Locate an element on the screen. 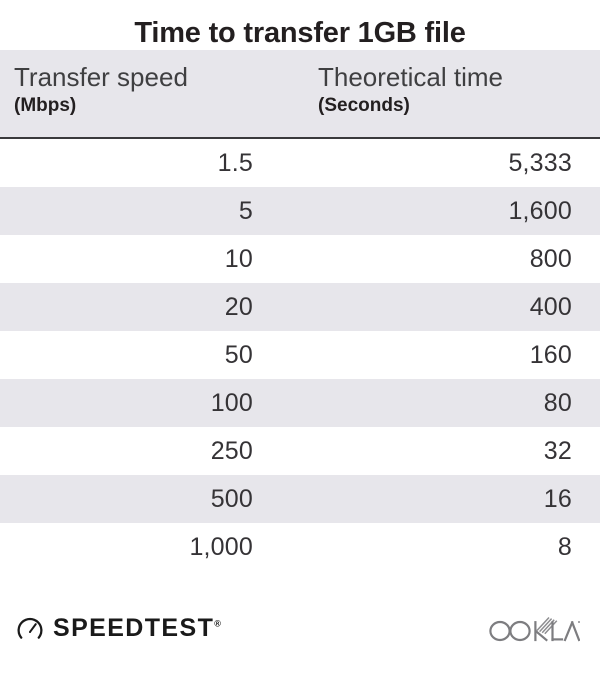 This screenshot has width=600, height=677. table-row: 100 80 is located at coordinates (300, 403).